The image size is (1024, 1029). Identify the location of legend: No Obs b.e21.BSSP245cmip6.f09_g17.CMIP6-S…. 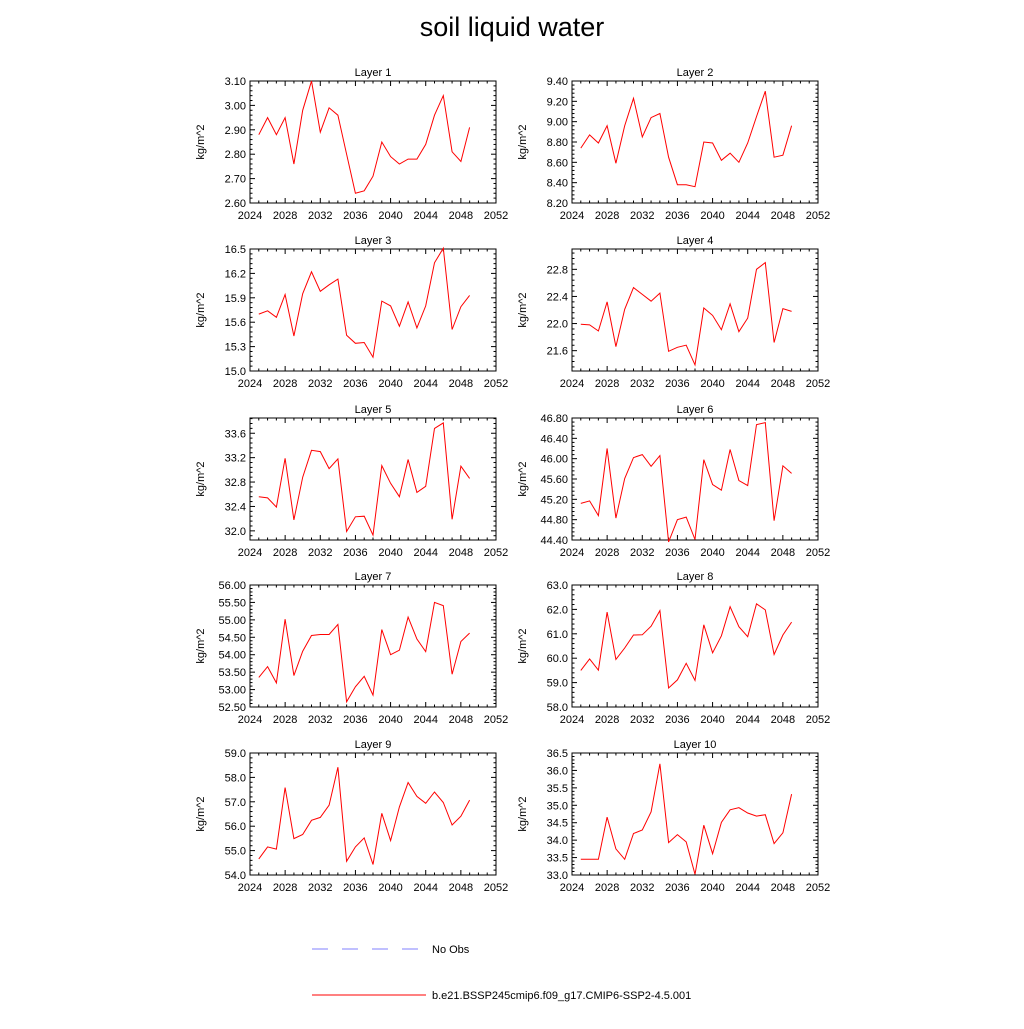
(501, 973).